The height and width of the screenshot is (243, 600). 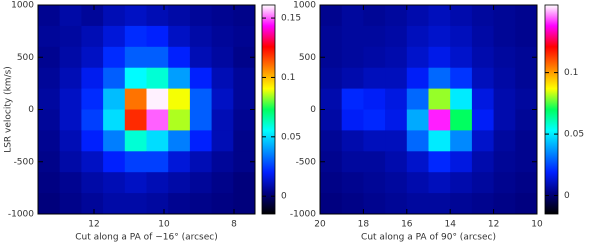 What do you see at coordinates (146, 238) in the screenshot?
I see `x-axis-label: Cut along a PA of −16° (arcsec)` at bounding box center [146, 238].